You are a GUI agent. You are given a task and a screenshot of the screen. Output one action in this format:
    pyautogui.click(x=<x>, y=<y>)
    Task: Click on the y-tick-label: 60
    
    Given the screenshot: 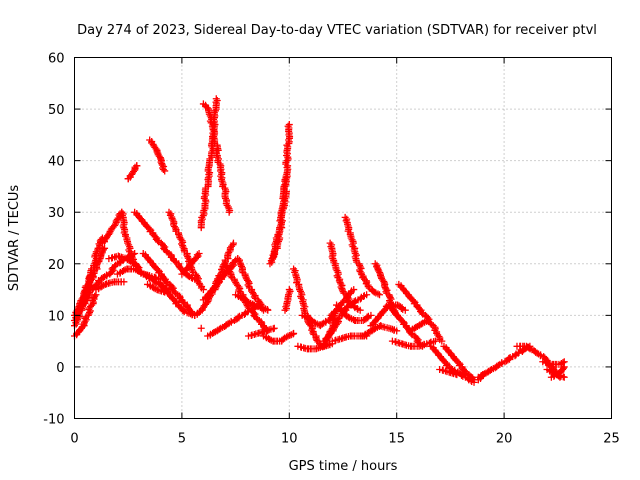 What is the action you would take?
    pyautogui.click(x=56, y=59)
    